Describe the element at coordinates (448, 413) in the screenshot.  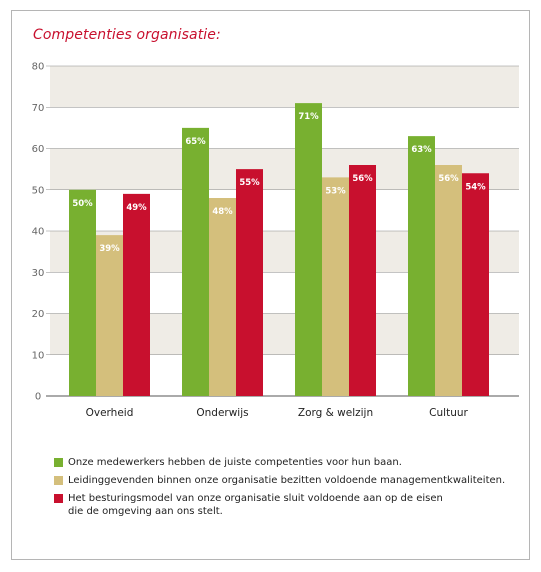
I see `x-tick-label: Cultuur` at that location.